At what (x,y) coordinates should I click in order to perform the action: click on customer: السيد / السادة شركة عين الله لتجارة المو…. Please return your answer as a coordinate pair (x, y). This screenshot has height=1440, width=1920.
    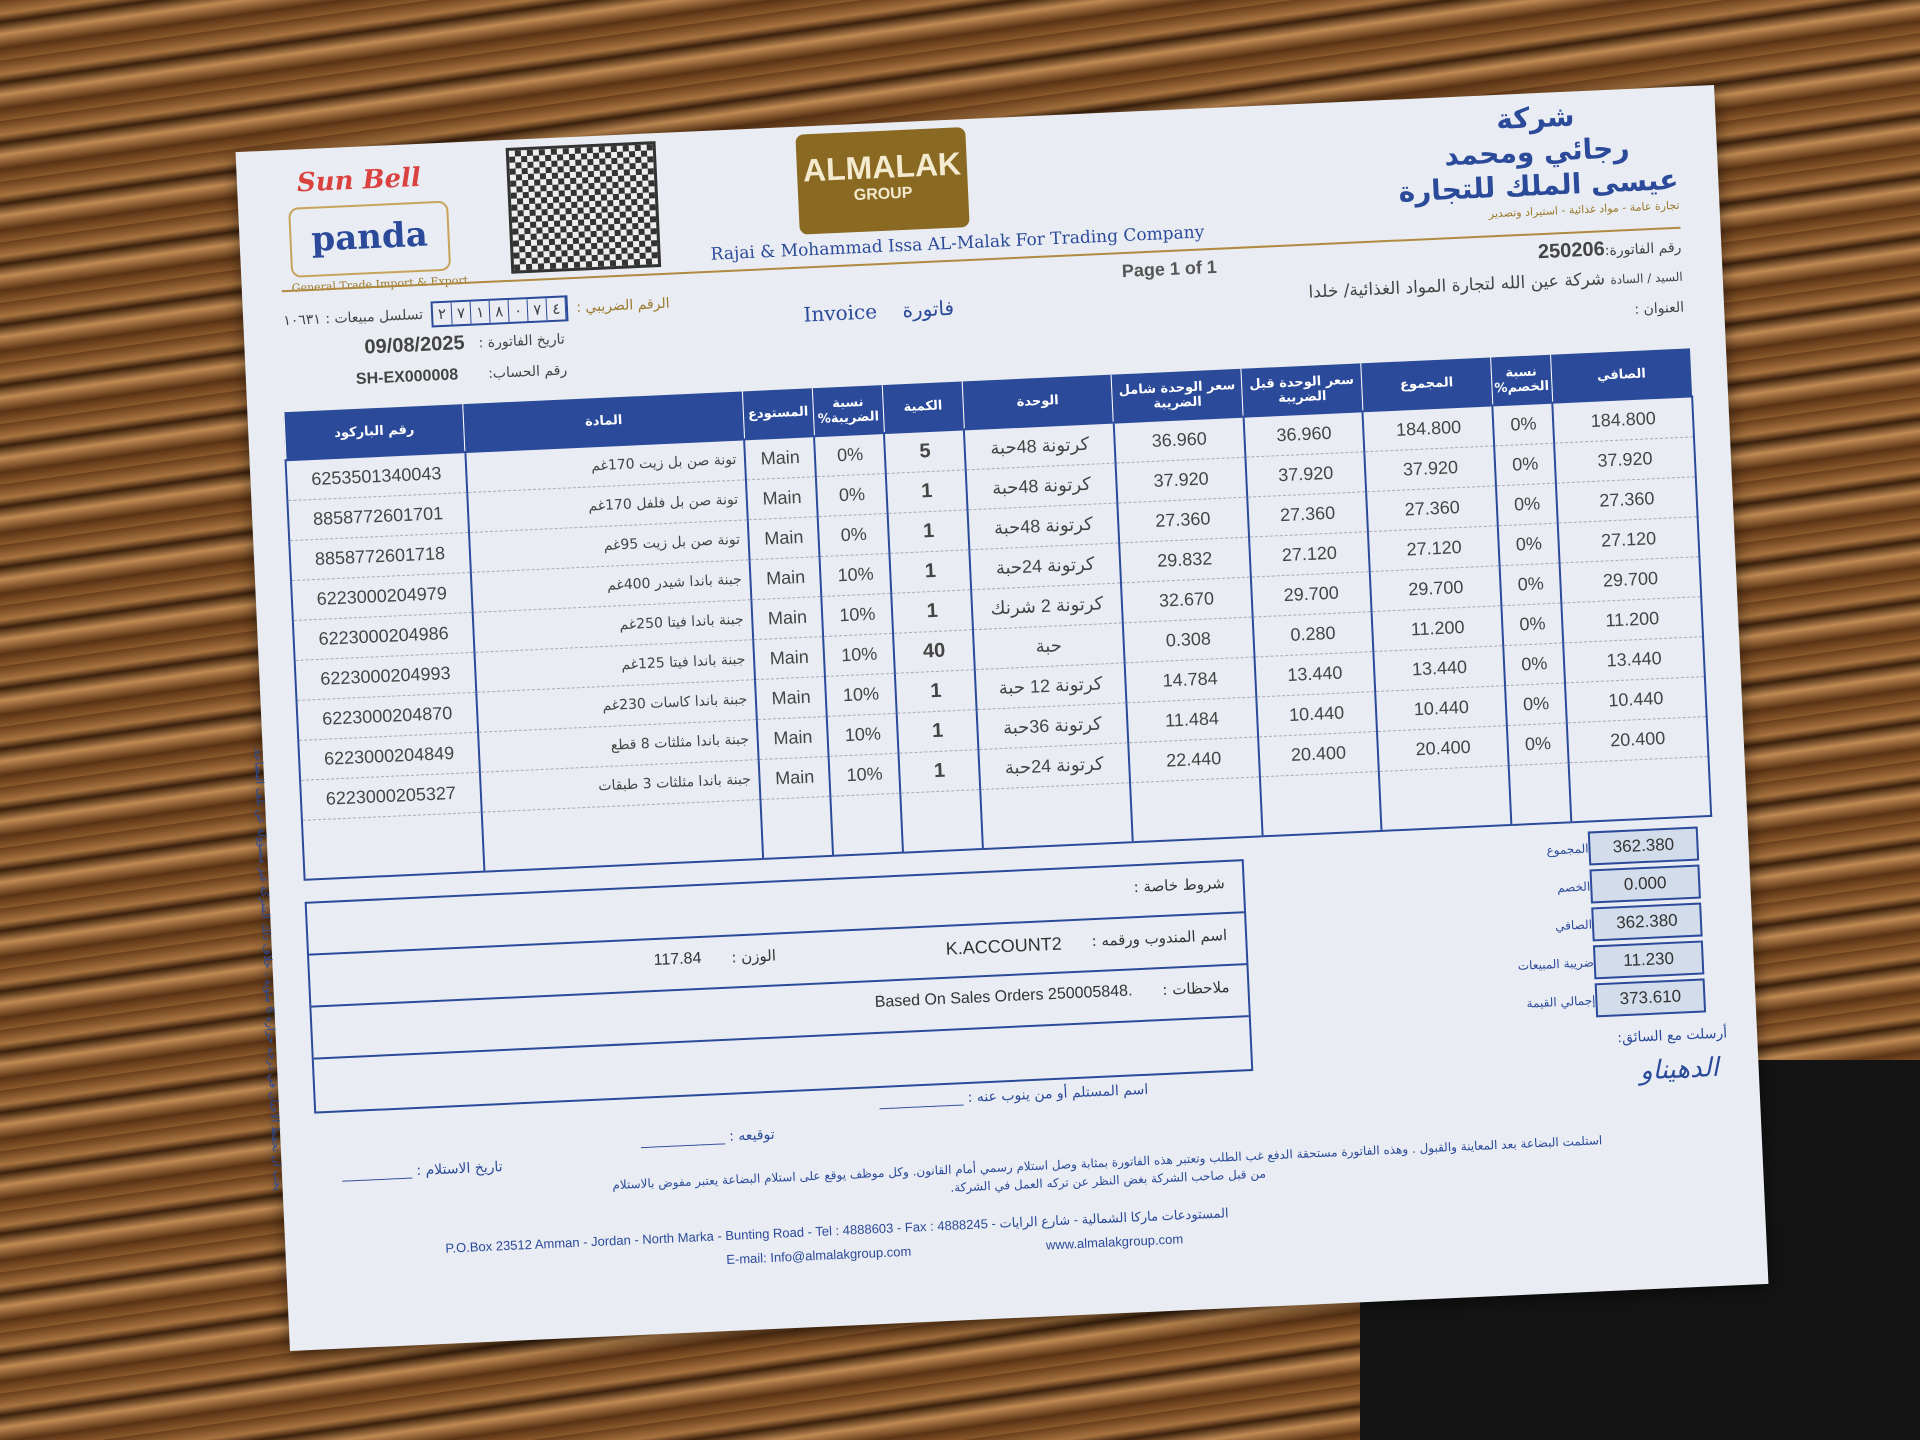
    Looking at the image, I should click on (1495, 285).